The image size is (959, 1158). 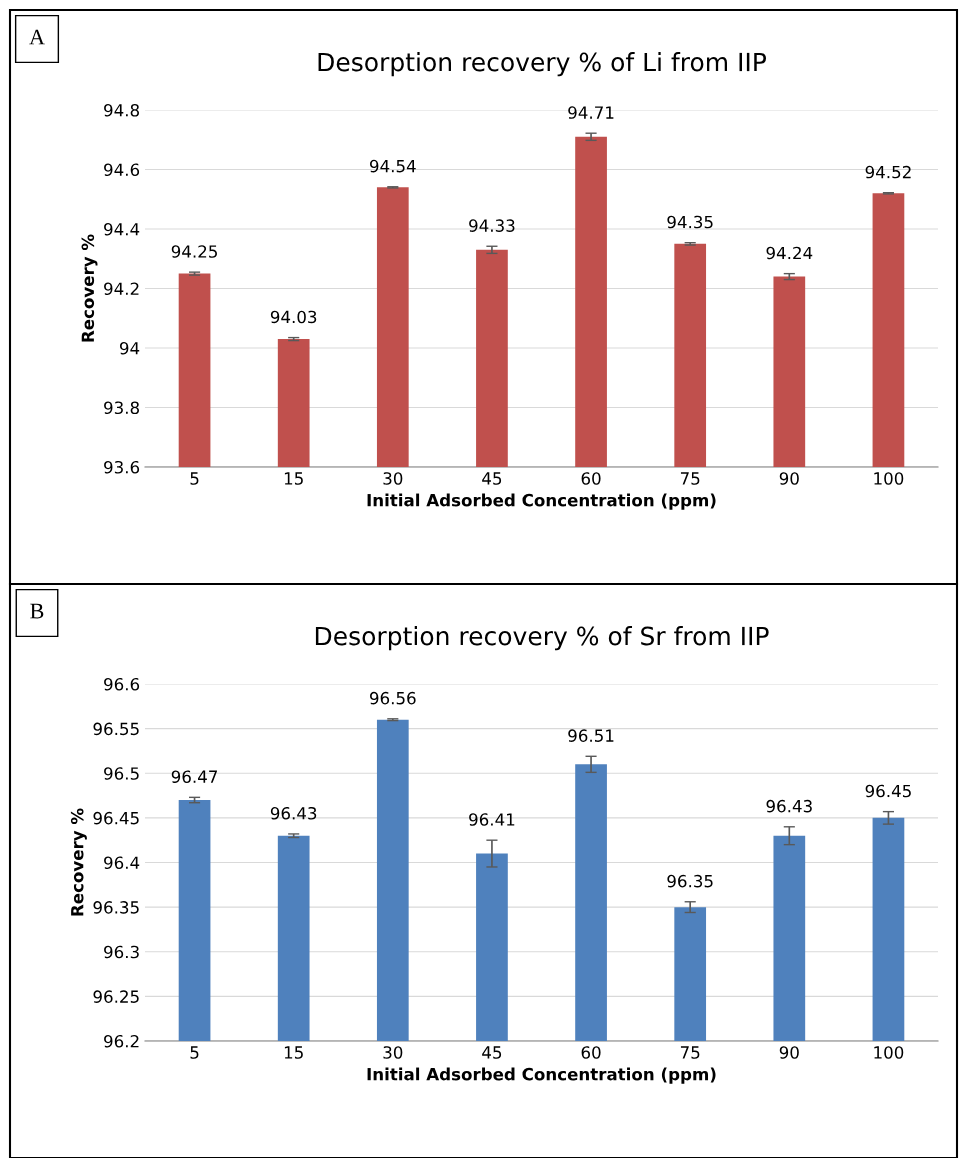 I want to click on y-tick-label: 96.45, so click(x=116, y=818).